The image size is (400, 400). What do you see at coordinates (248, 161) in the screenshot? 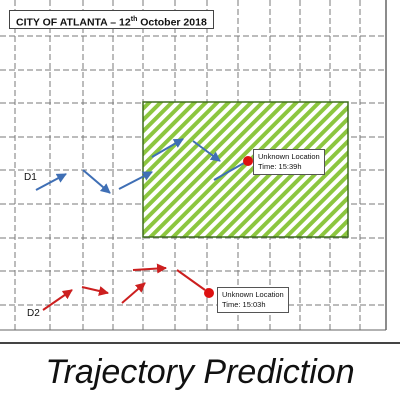
I see `d1-predicted-location-dot` at bounding box center [248, 161].